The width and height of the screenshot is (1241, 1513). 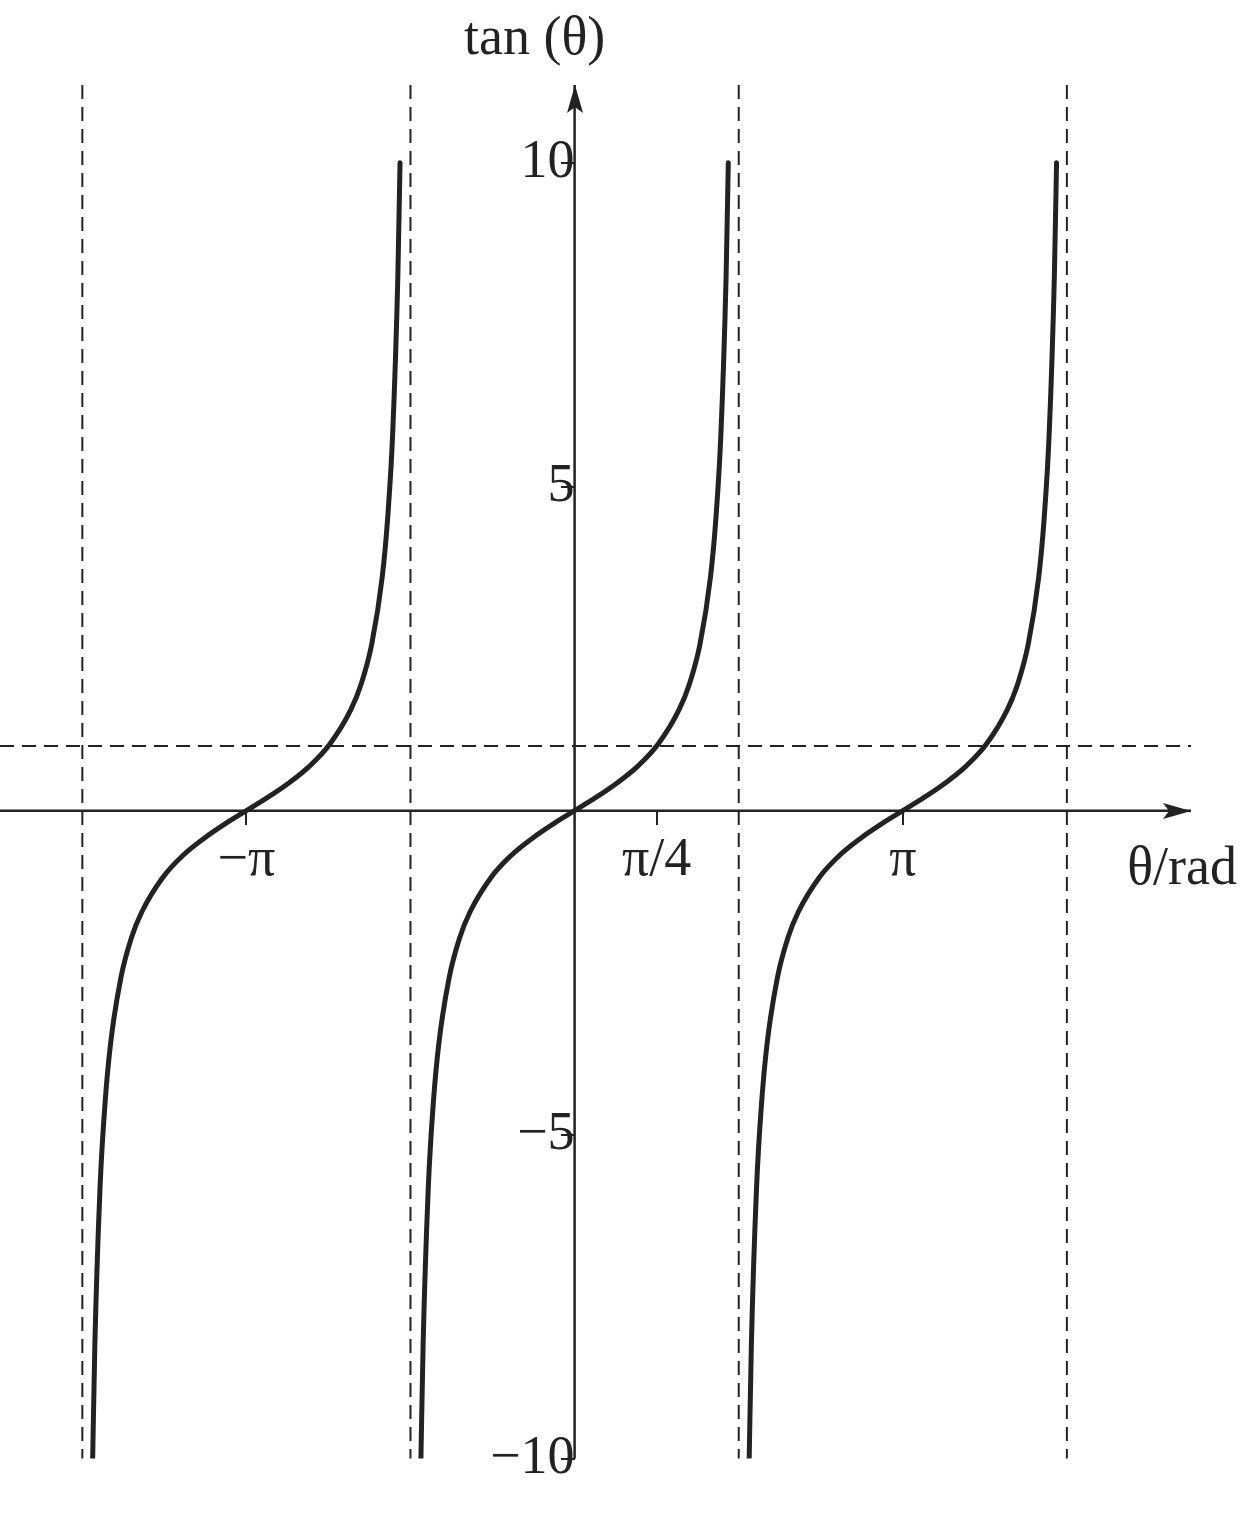 I want to click on y-axis-title: tan (θ), so click(x=534, y=36).